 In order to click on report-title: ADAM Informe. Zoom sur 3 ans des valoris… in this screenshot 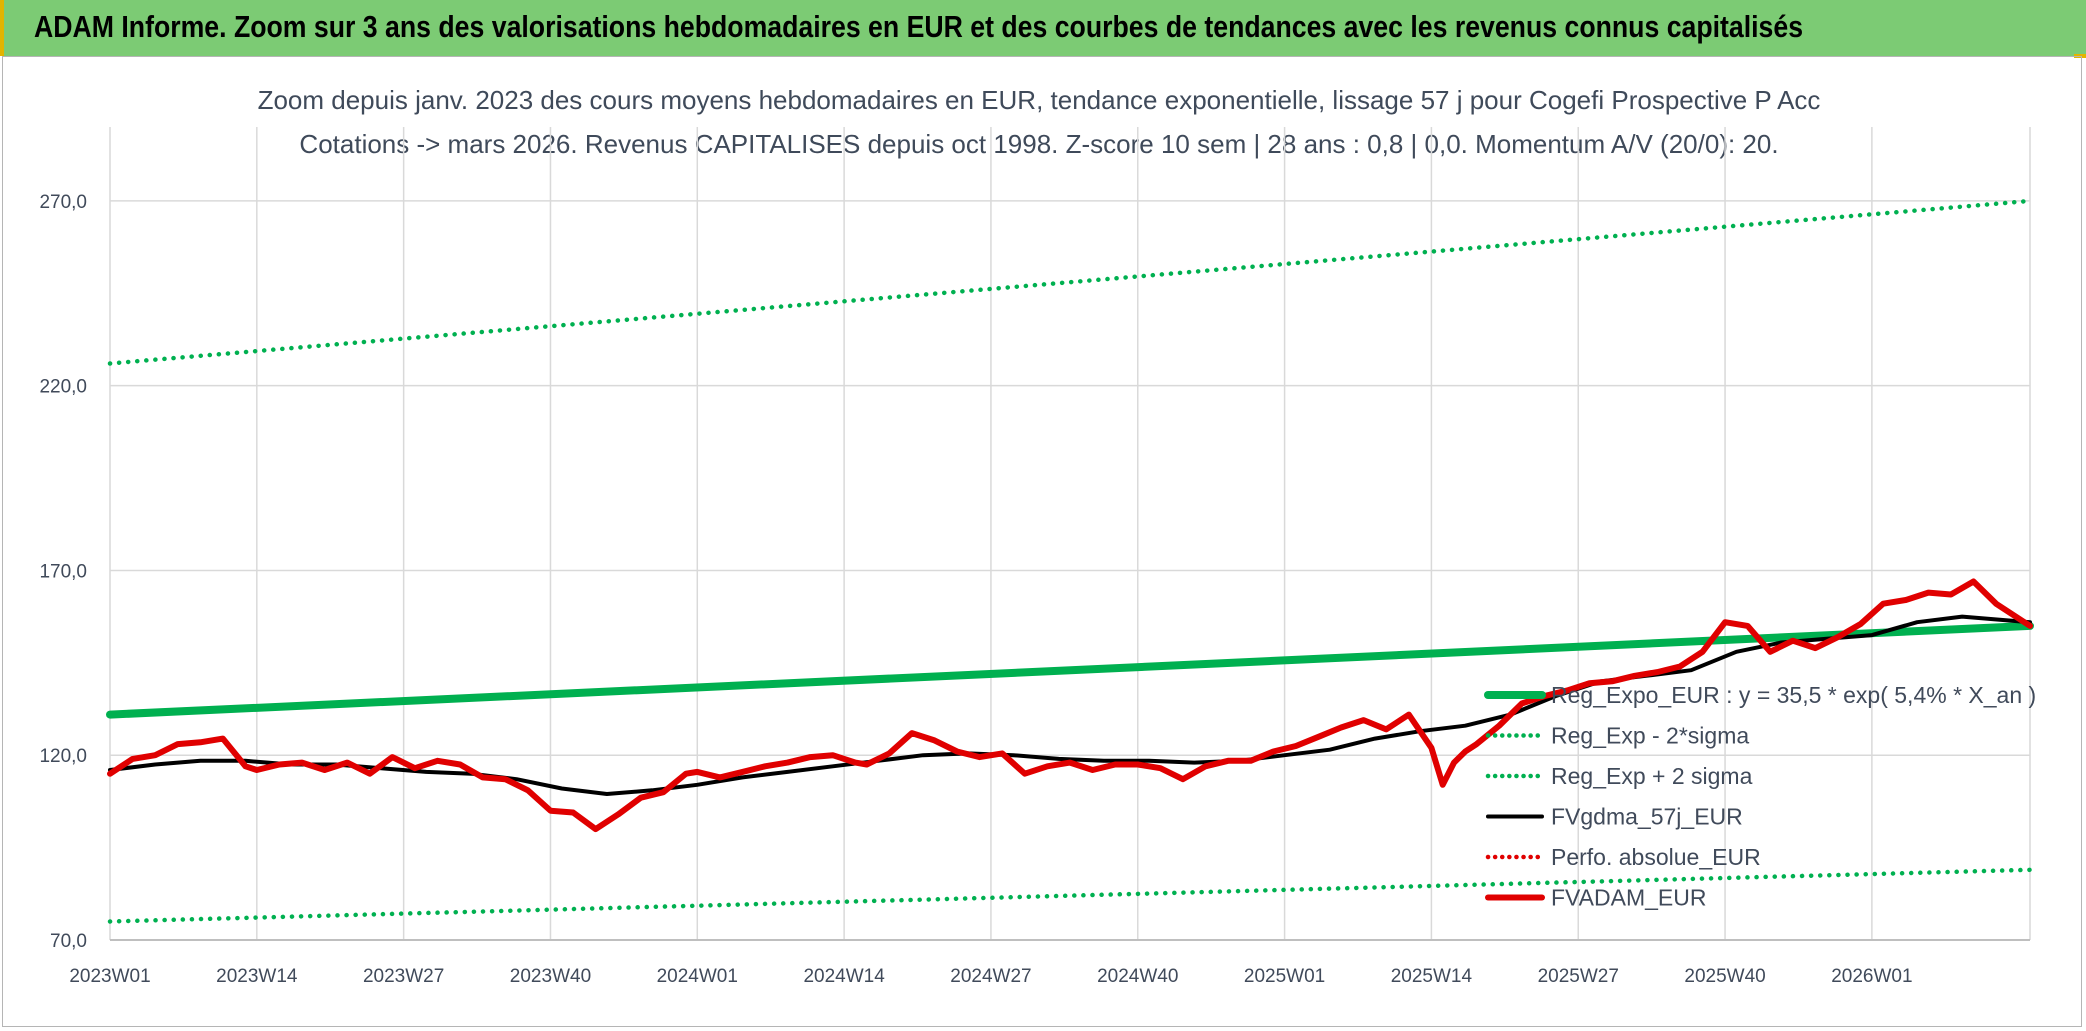, I will do `click(919, 26)`.